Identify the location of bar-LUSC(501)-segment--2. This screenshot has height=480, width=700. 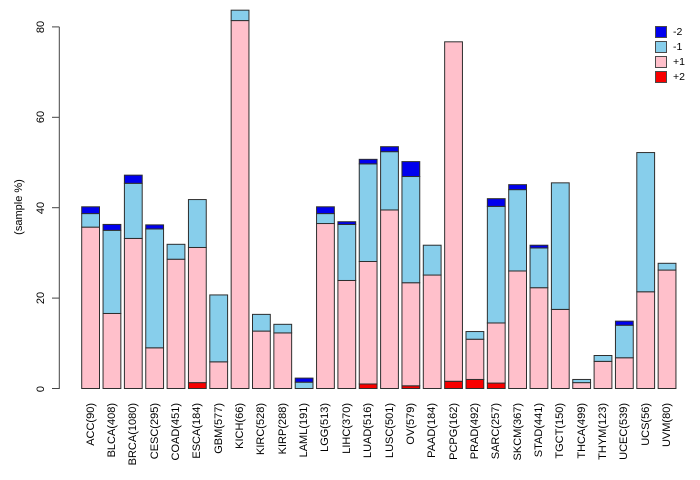
(389, 149).